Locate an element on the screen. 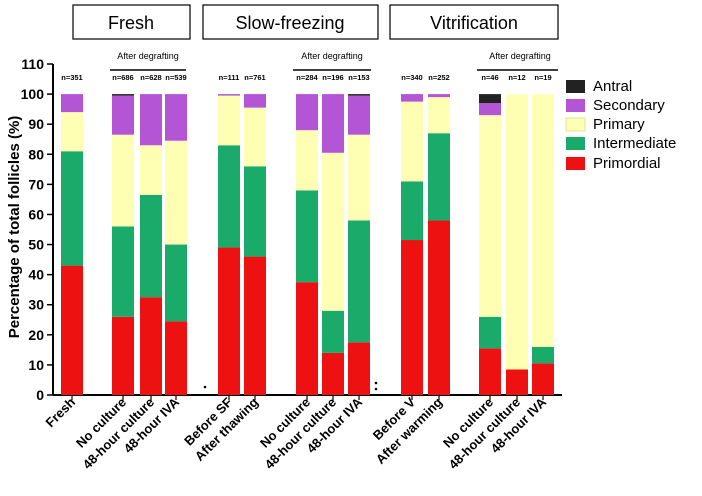 This screenshot has height=496, width=702. legend-swatch-intermediate is located at coordinates (575, 143).